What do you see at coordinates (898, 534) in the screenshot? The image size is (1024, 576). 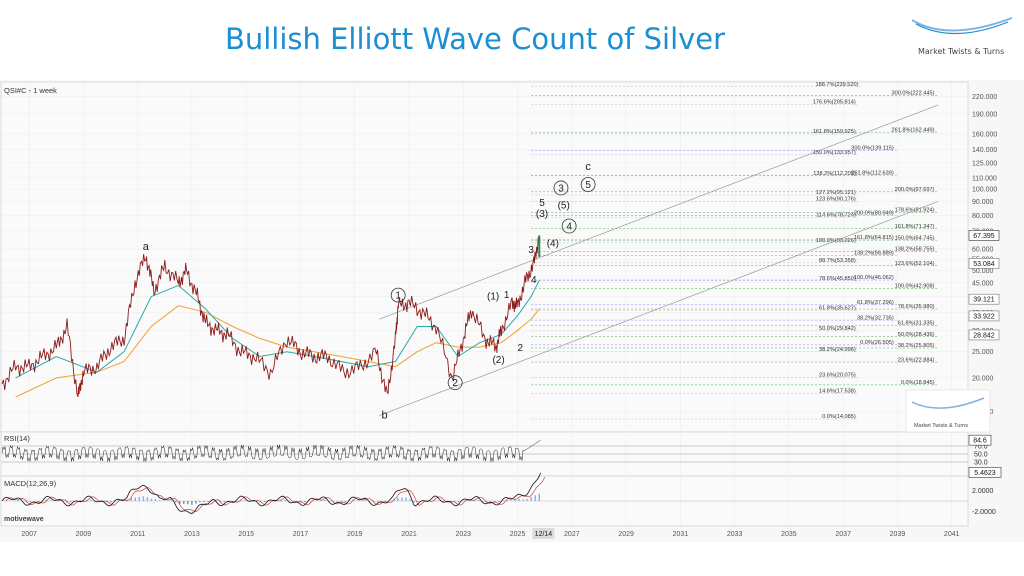 I see `x-tick-label: 2039` at bounding box center [898, 534].